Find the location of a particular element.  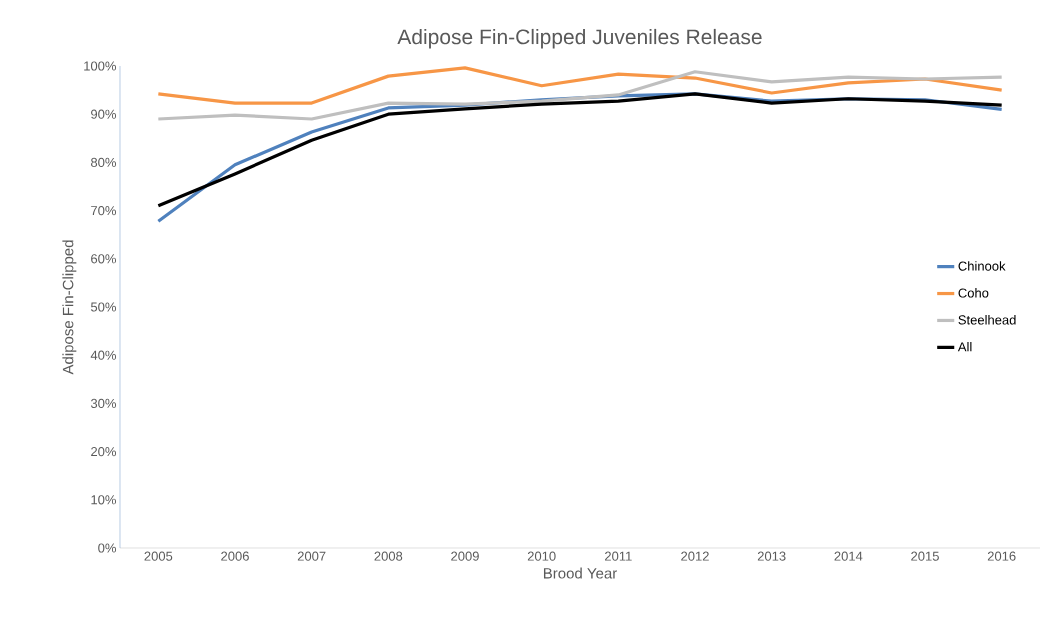

x-tick-label: 2014 is located at coordinates (848, 556).